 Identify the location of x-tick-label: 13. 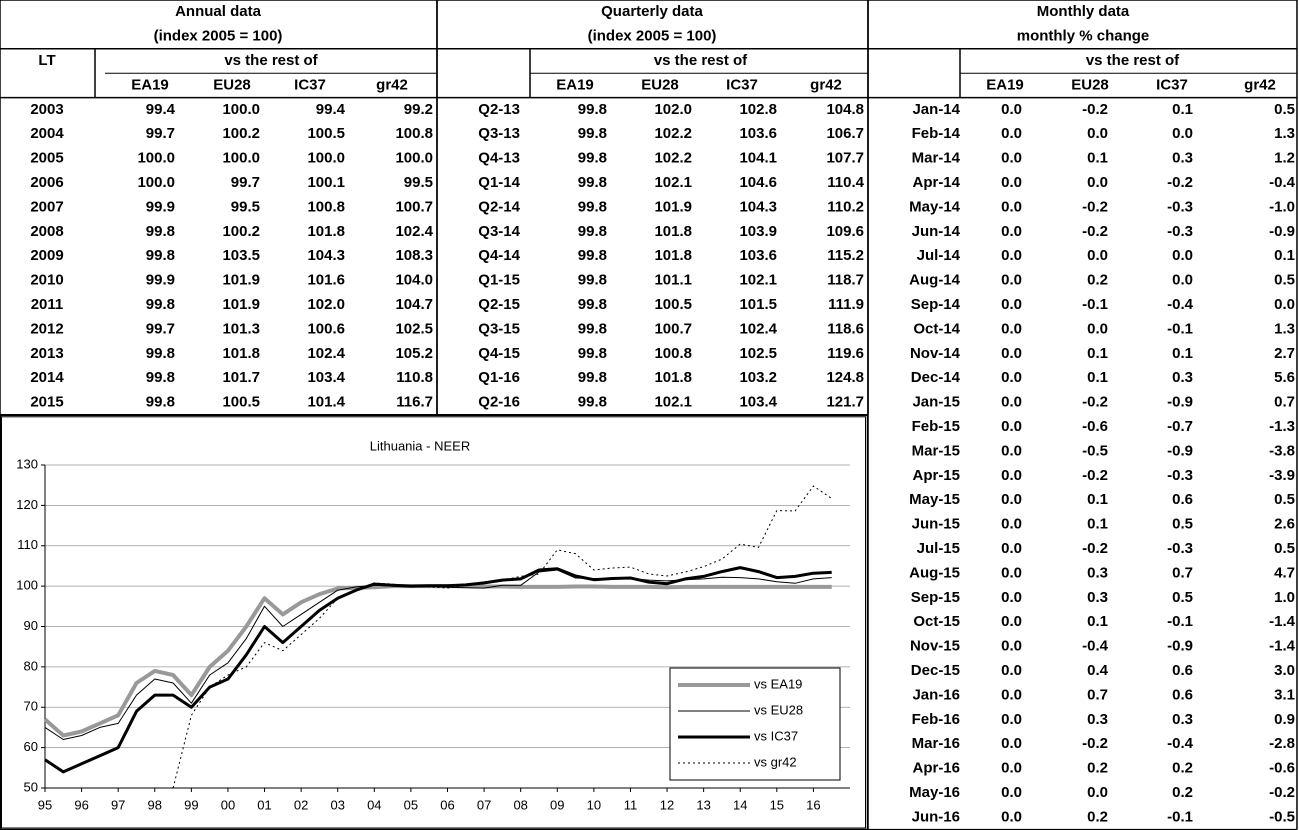
(703, 804).